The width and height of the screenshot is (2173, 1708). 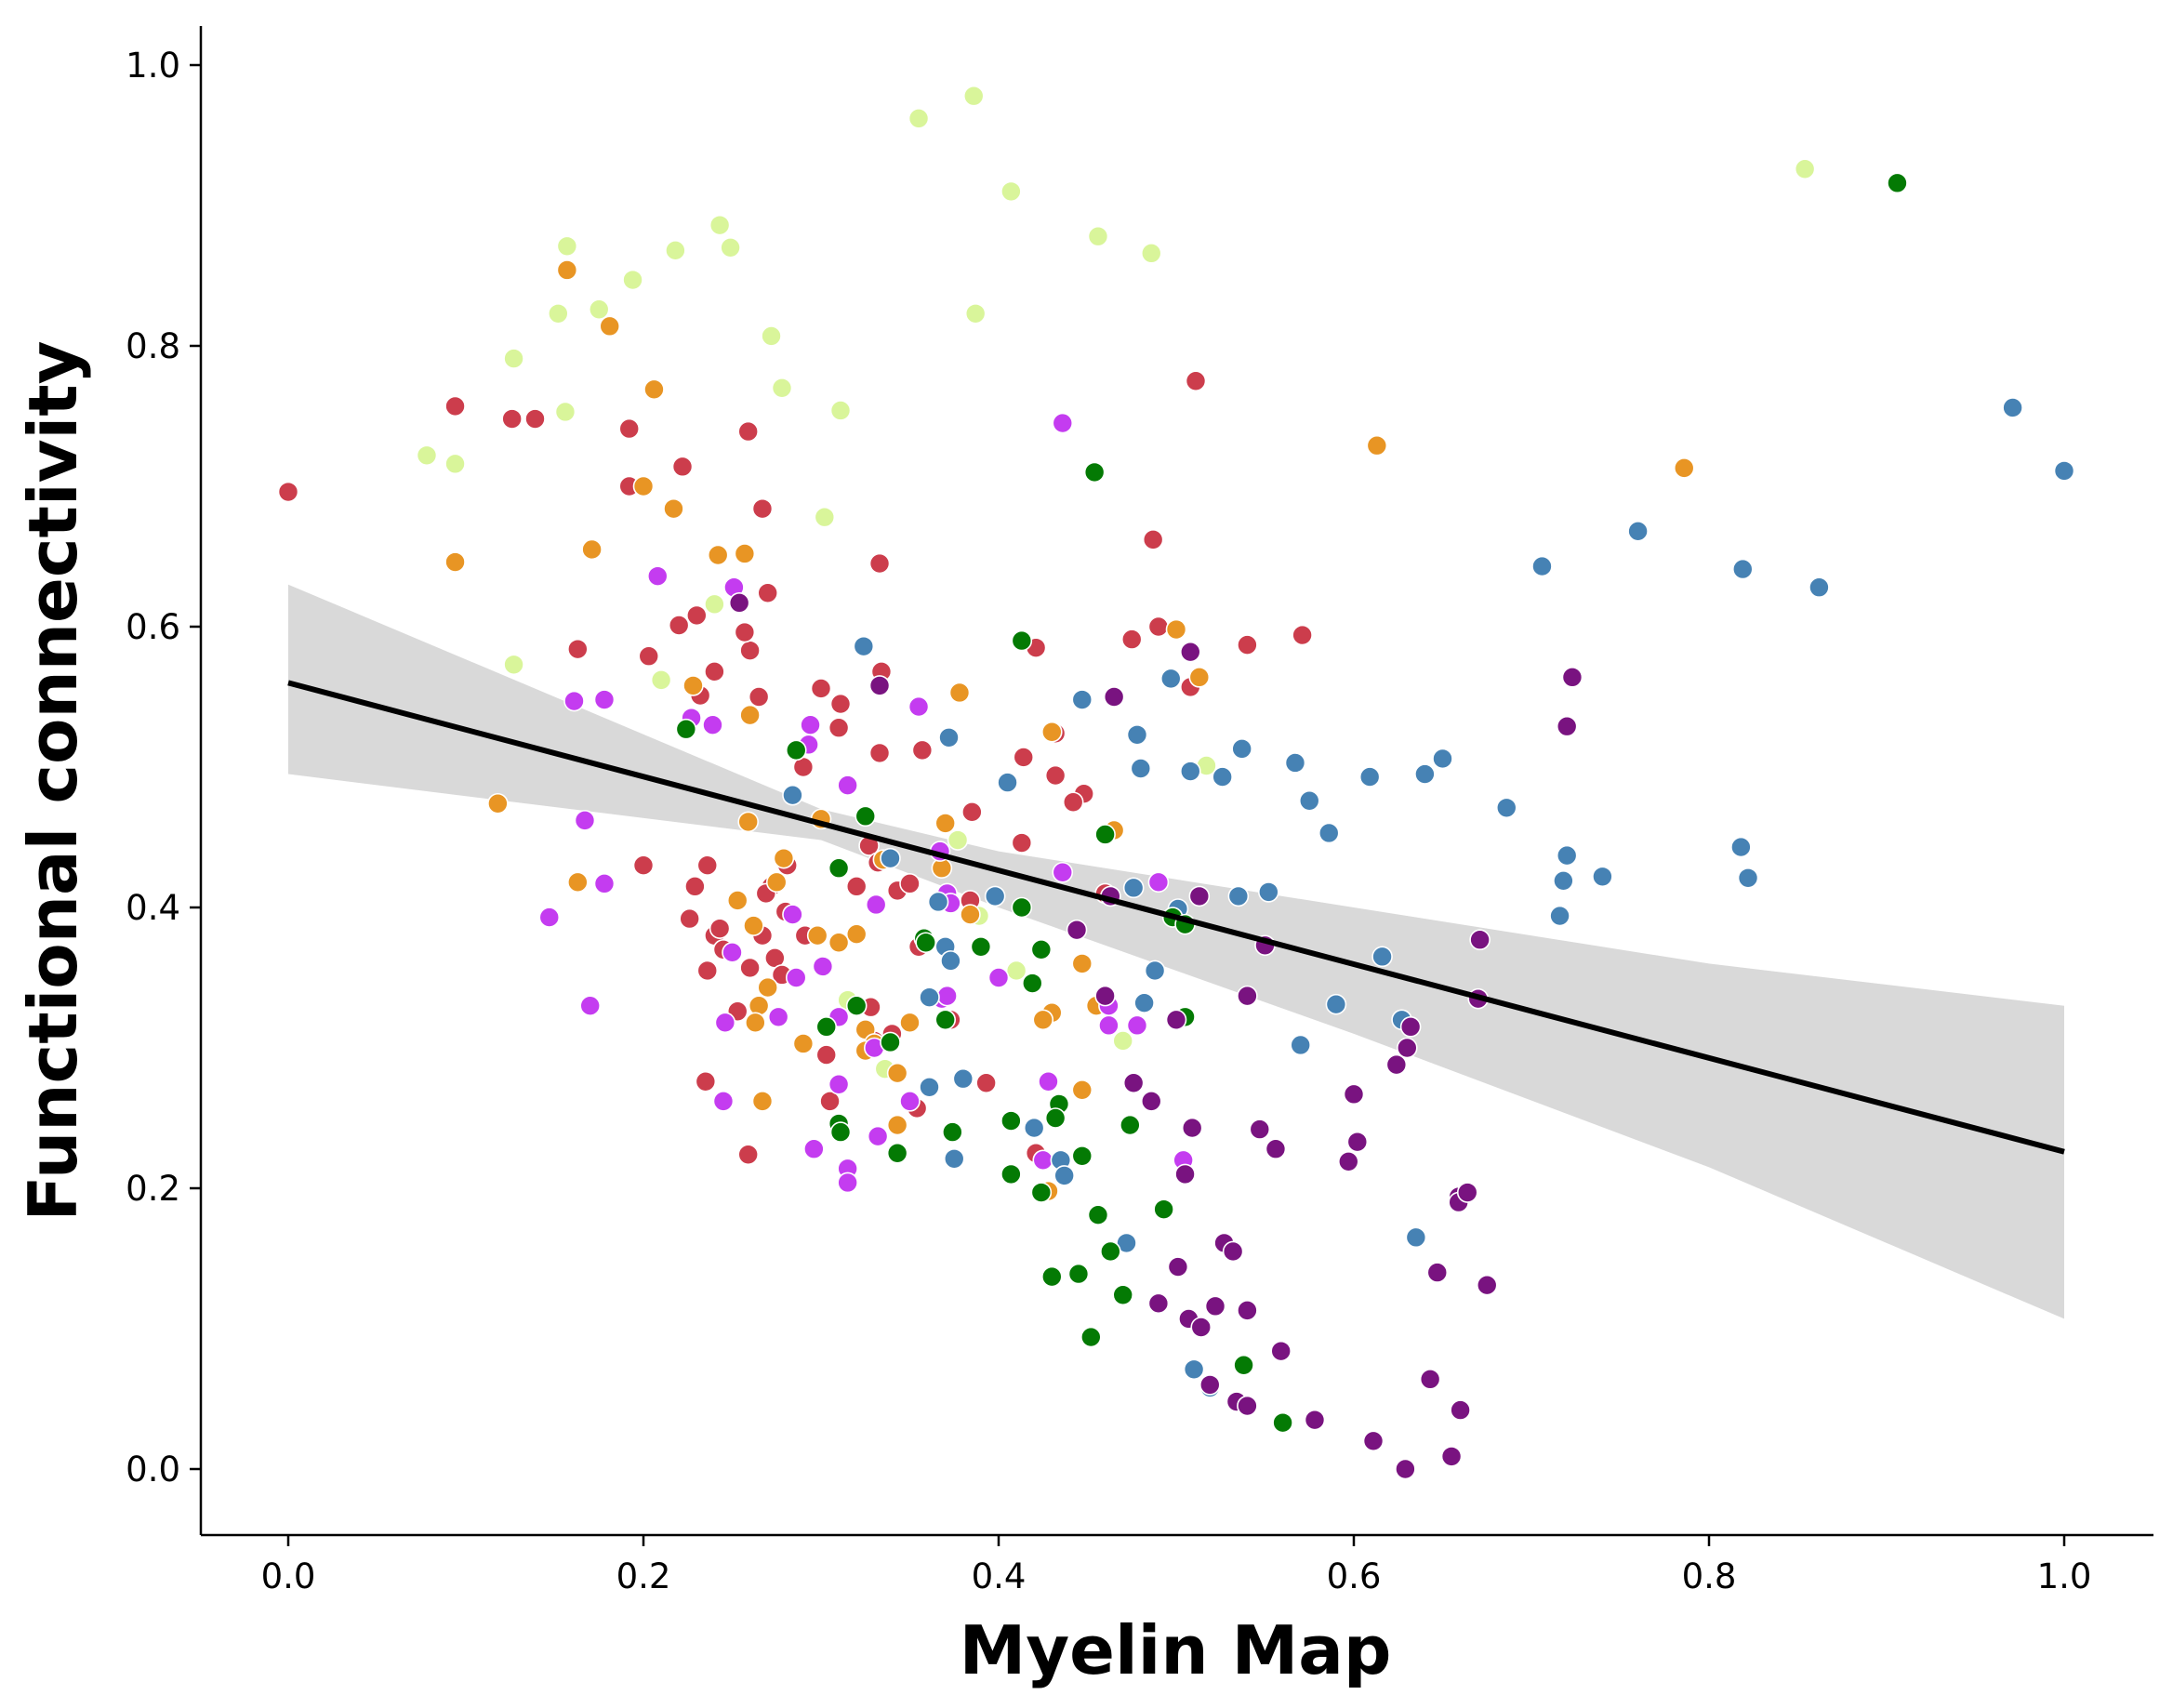 What do you see at coordinates (643, 1576) in the screenshot?
I see `x-tick-label: 0.2` at bounding box center [643, 1576].